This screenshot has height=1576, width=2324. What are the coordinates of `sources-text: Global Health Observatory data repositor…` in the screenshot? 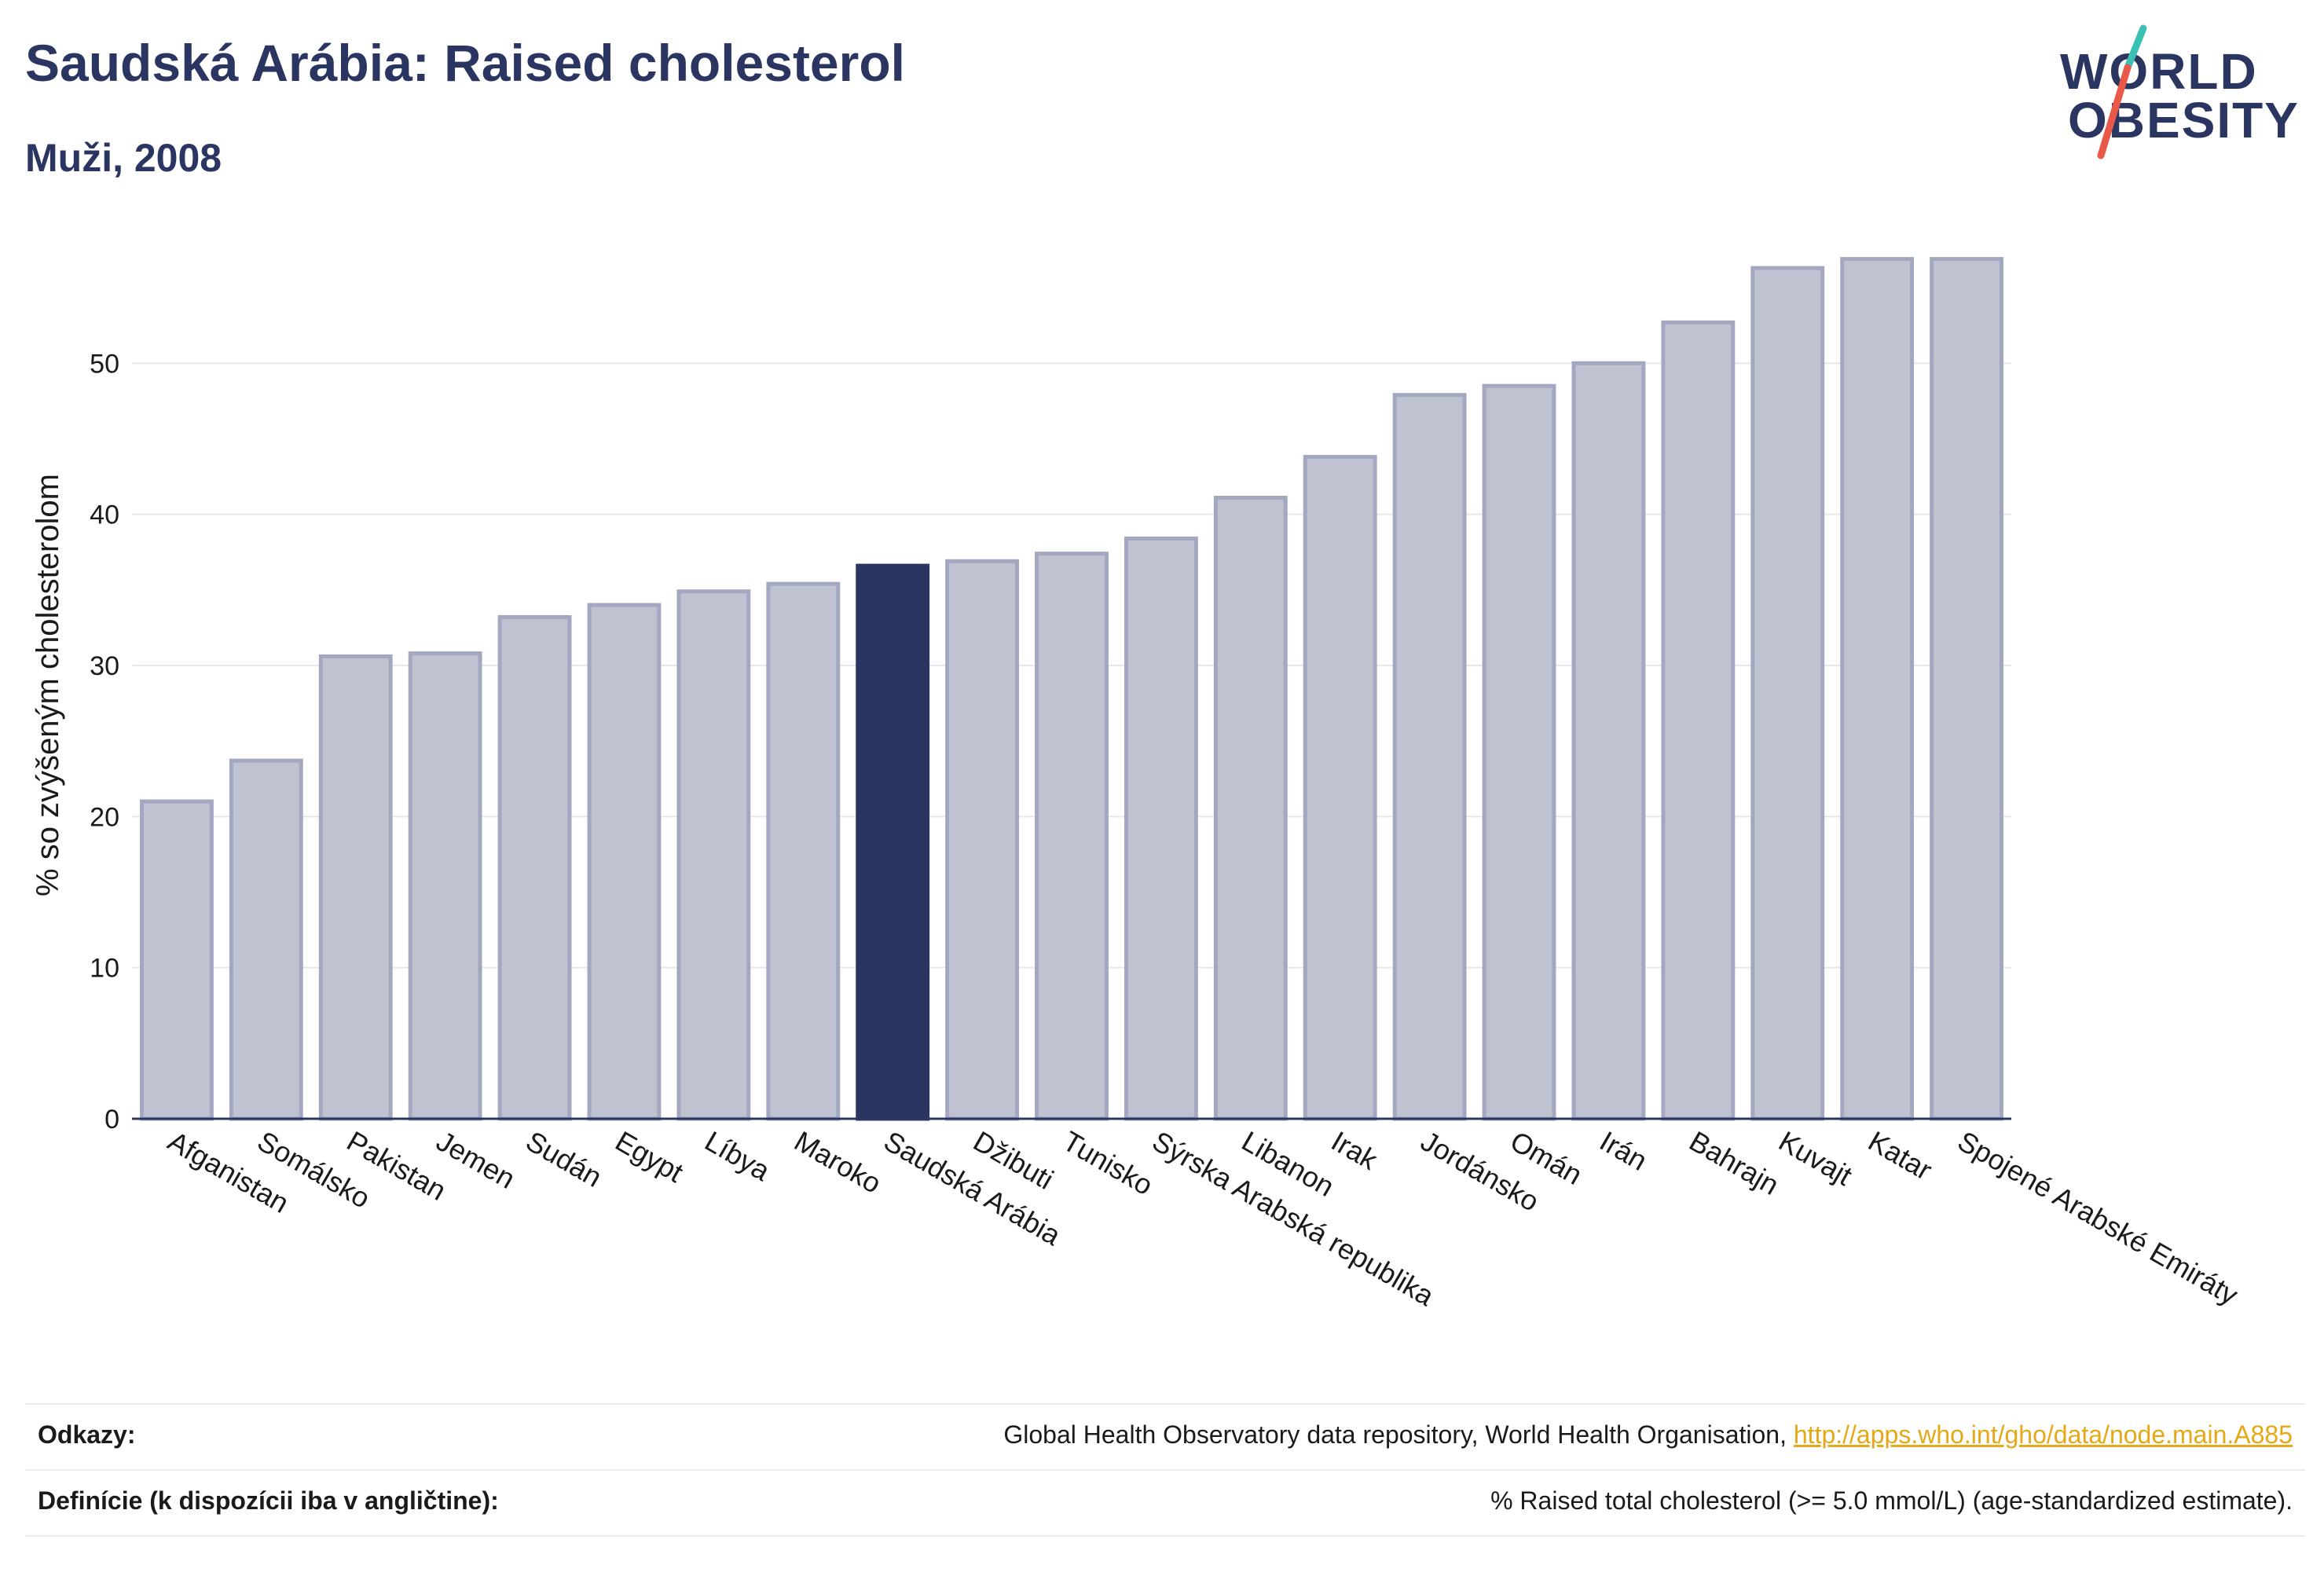 It's located at (1398, 1434).